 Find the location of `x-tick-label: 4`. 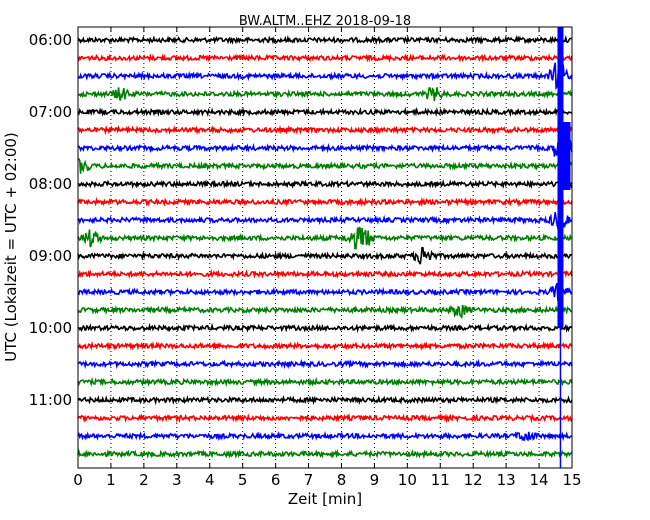

x-tick-label: 4 is located at coordinates (210, 480).